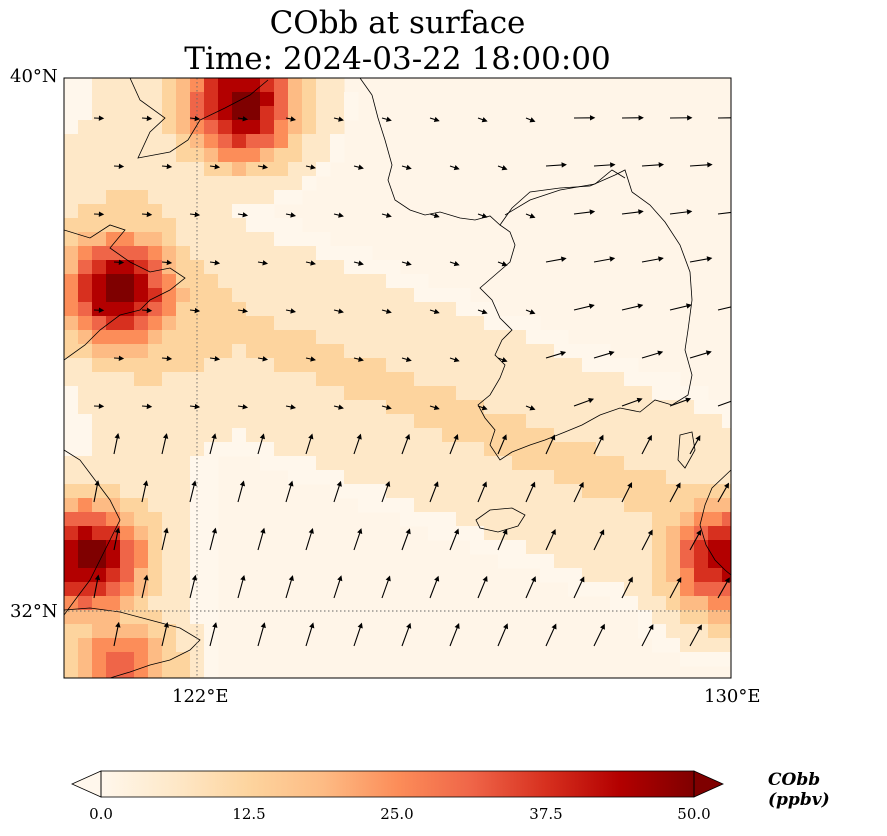  What do you see at coordinates (724, 213) in the screenshot?
I see `wind-arrow` at bounding box center [724, 213].